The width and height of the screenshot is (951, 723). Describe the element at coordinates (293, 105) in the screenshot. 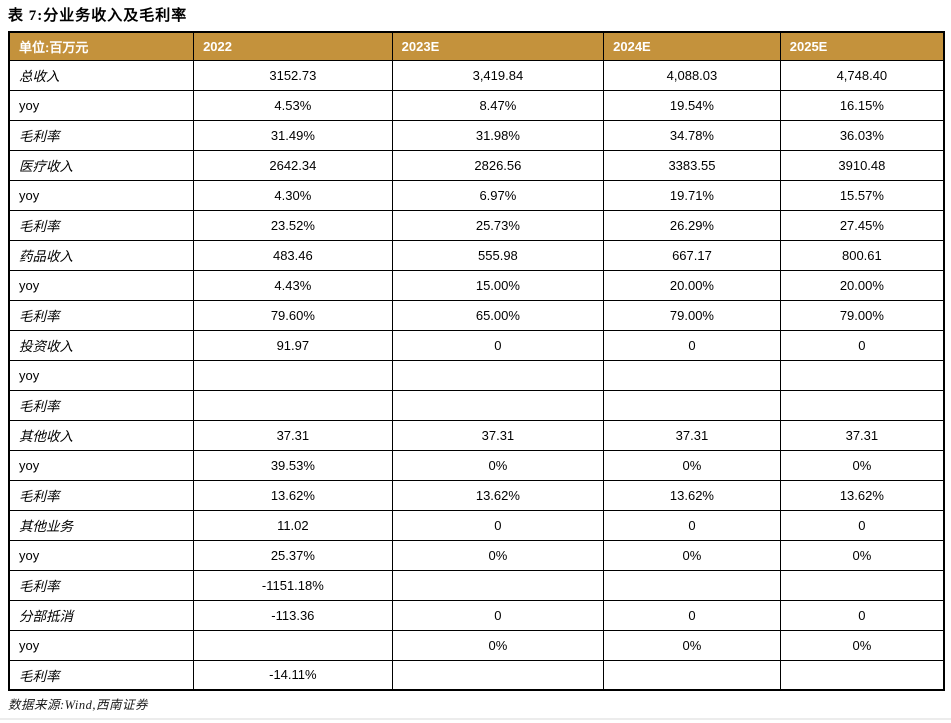

I see `value-cell: 4.53%` at that location.